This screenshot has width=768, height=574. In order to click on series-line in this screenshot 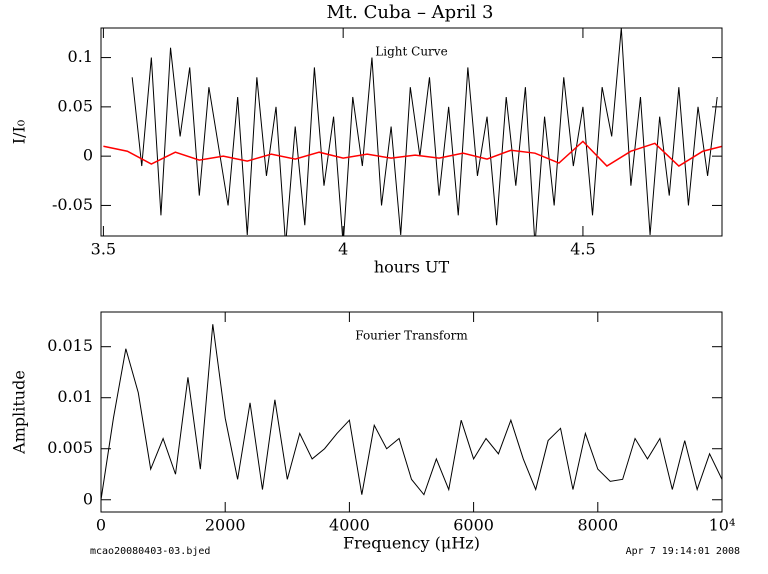, I will do `click(412, 153)`.